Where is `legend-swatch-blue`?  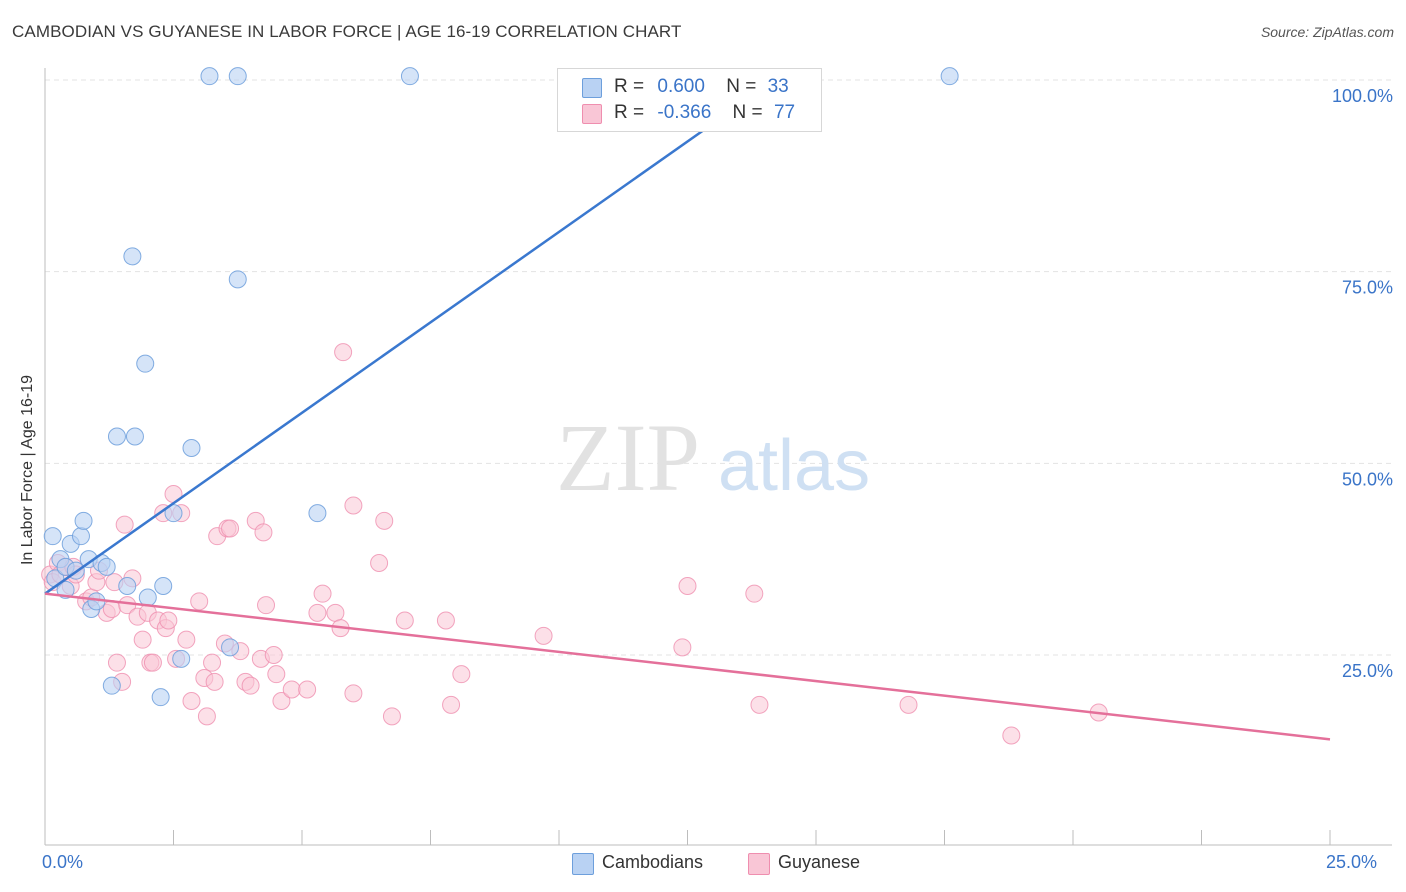
legend-swatch-blue is located at coordinates (592, 88).